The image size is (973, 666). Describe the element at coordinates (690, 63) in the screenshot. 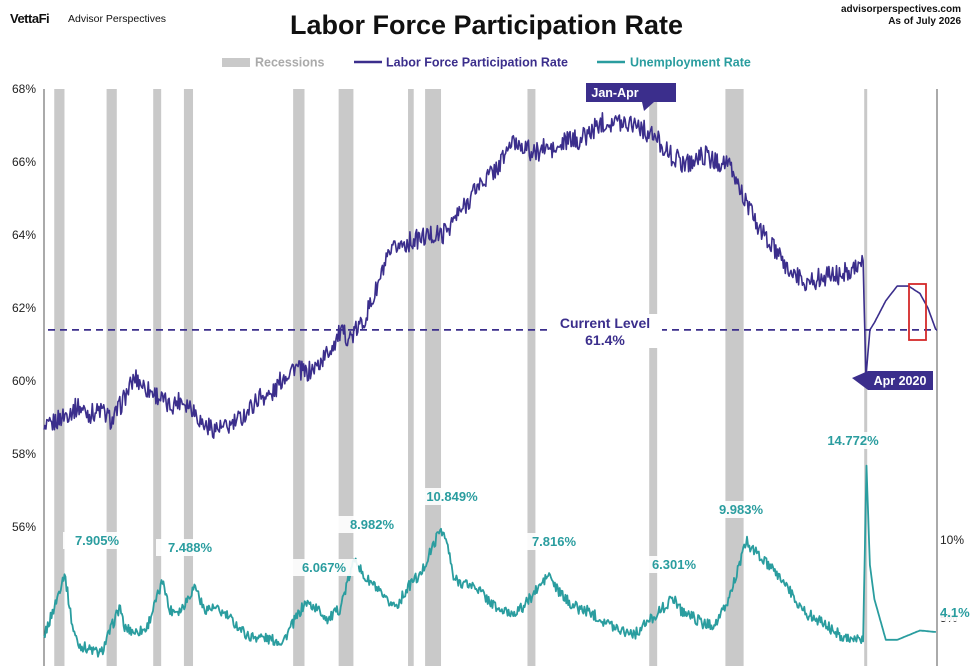

I see `legend-label-unemployment: Unemployment Rate` at that location.